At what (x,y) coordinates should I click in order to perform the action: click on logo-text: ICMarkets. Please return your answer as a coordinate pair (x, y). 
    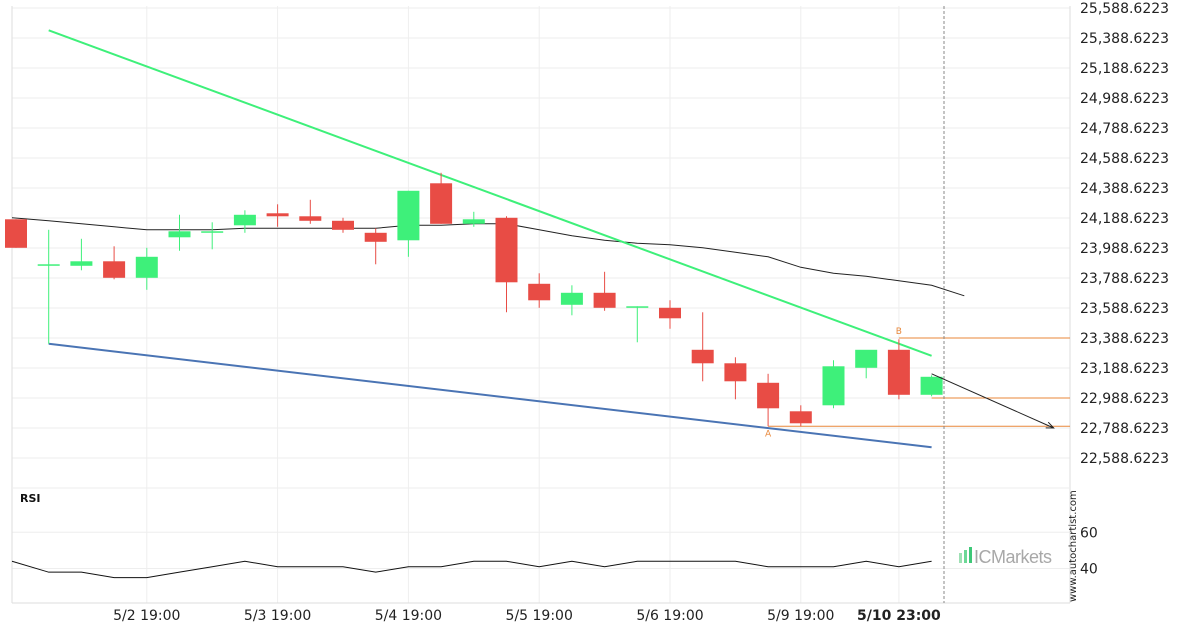
    Looking at the image, I should click on (1013, 557).